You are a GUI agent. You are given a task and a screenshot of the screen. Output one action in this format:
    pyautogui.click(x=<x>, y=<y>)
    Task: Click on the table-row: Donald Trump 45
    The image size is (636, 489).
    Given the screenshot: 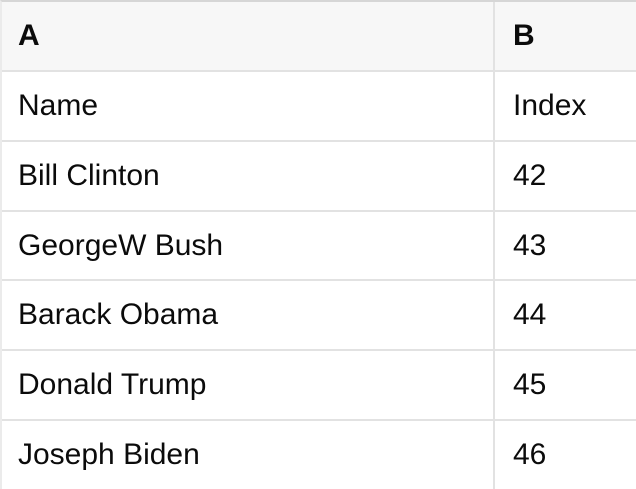 What is the action you would take?
    pyautogui.click(x=319, y=386)
    